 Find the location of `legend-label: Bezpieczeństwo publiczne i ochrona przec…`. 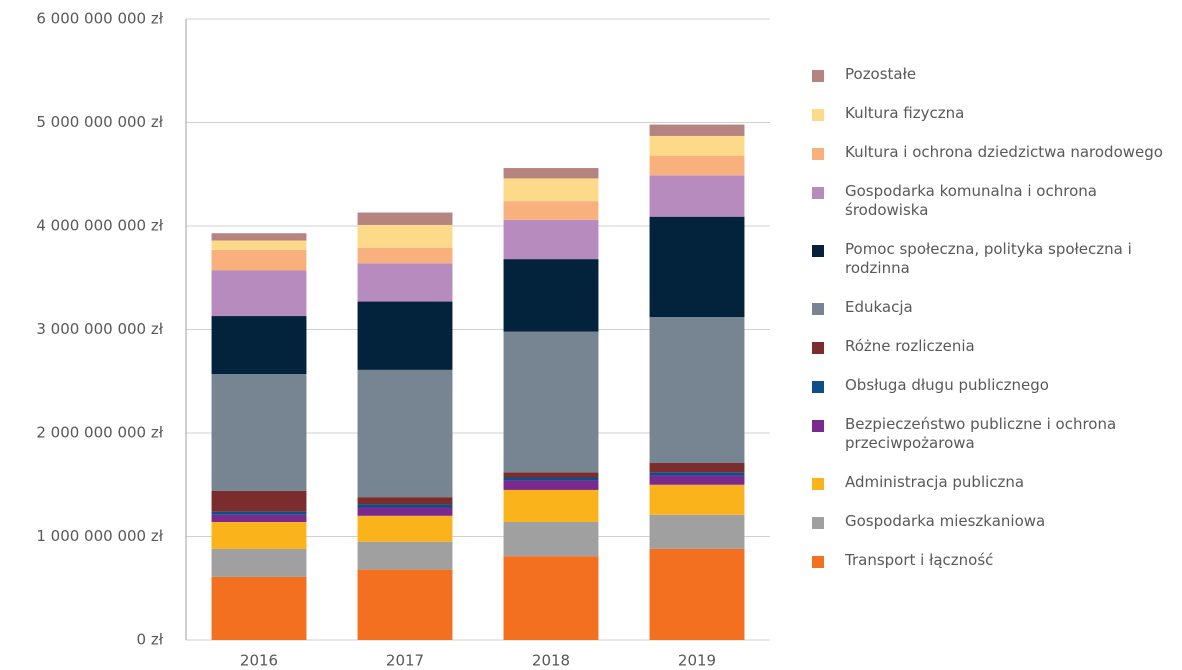

legend-label: Bezpieczeństwo publiczne i ochrona przec… is located at coordinates (981, 433).